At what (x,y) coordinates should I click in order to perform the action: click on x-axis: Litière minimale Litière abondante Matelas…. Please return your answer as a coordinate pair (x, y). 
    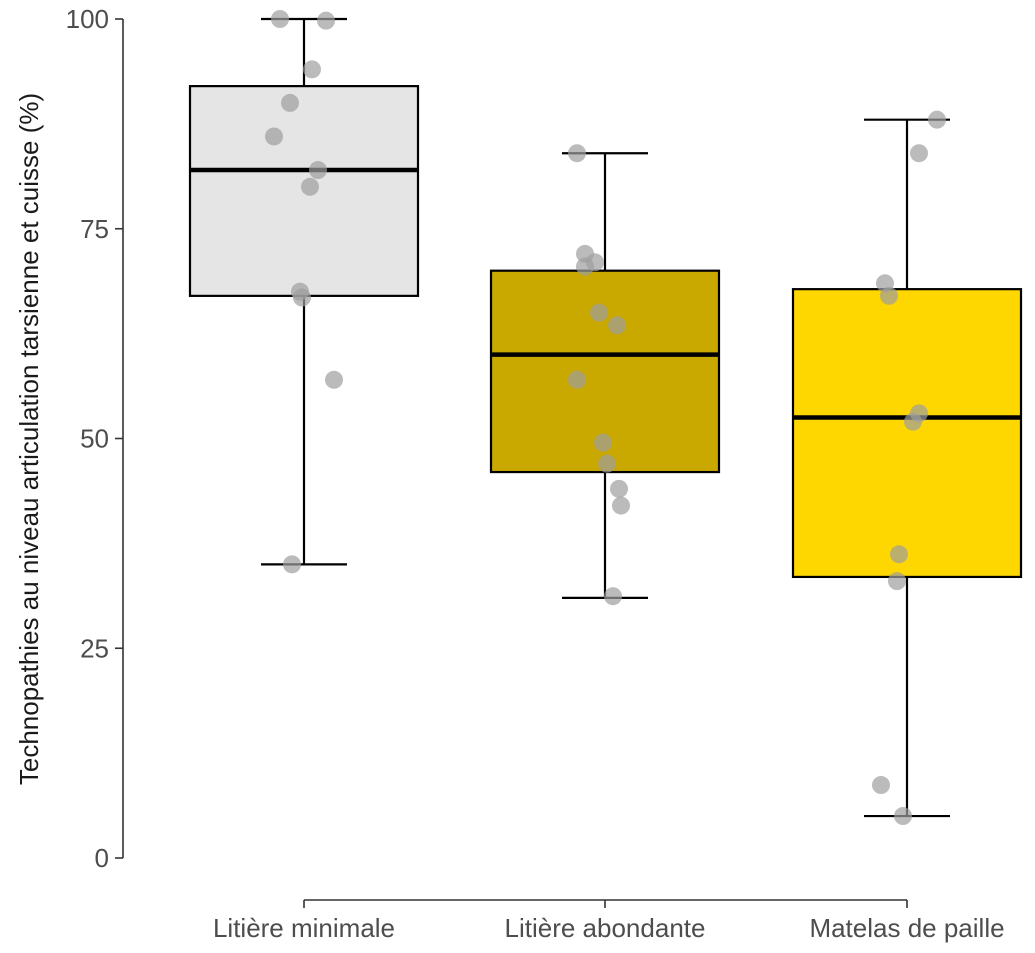
    Looking at the image, I should click on (609, 921).